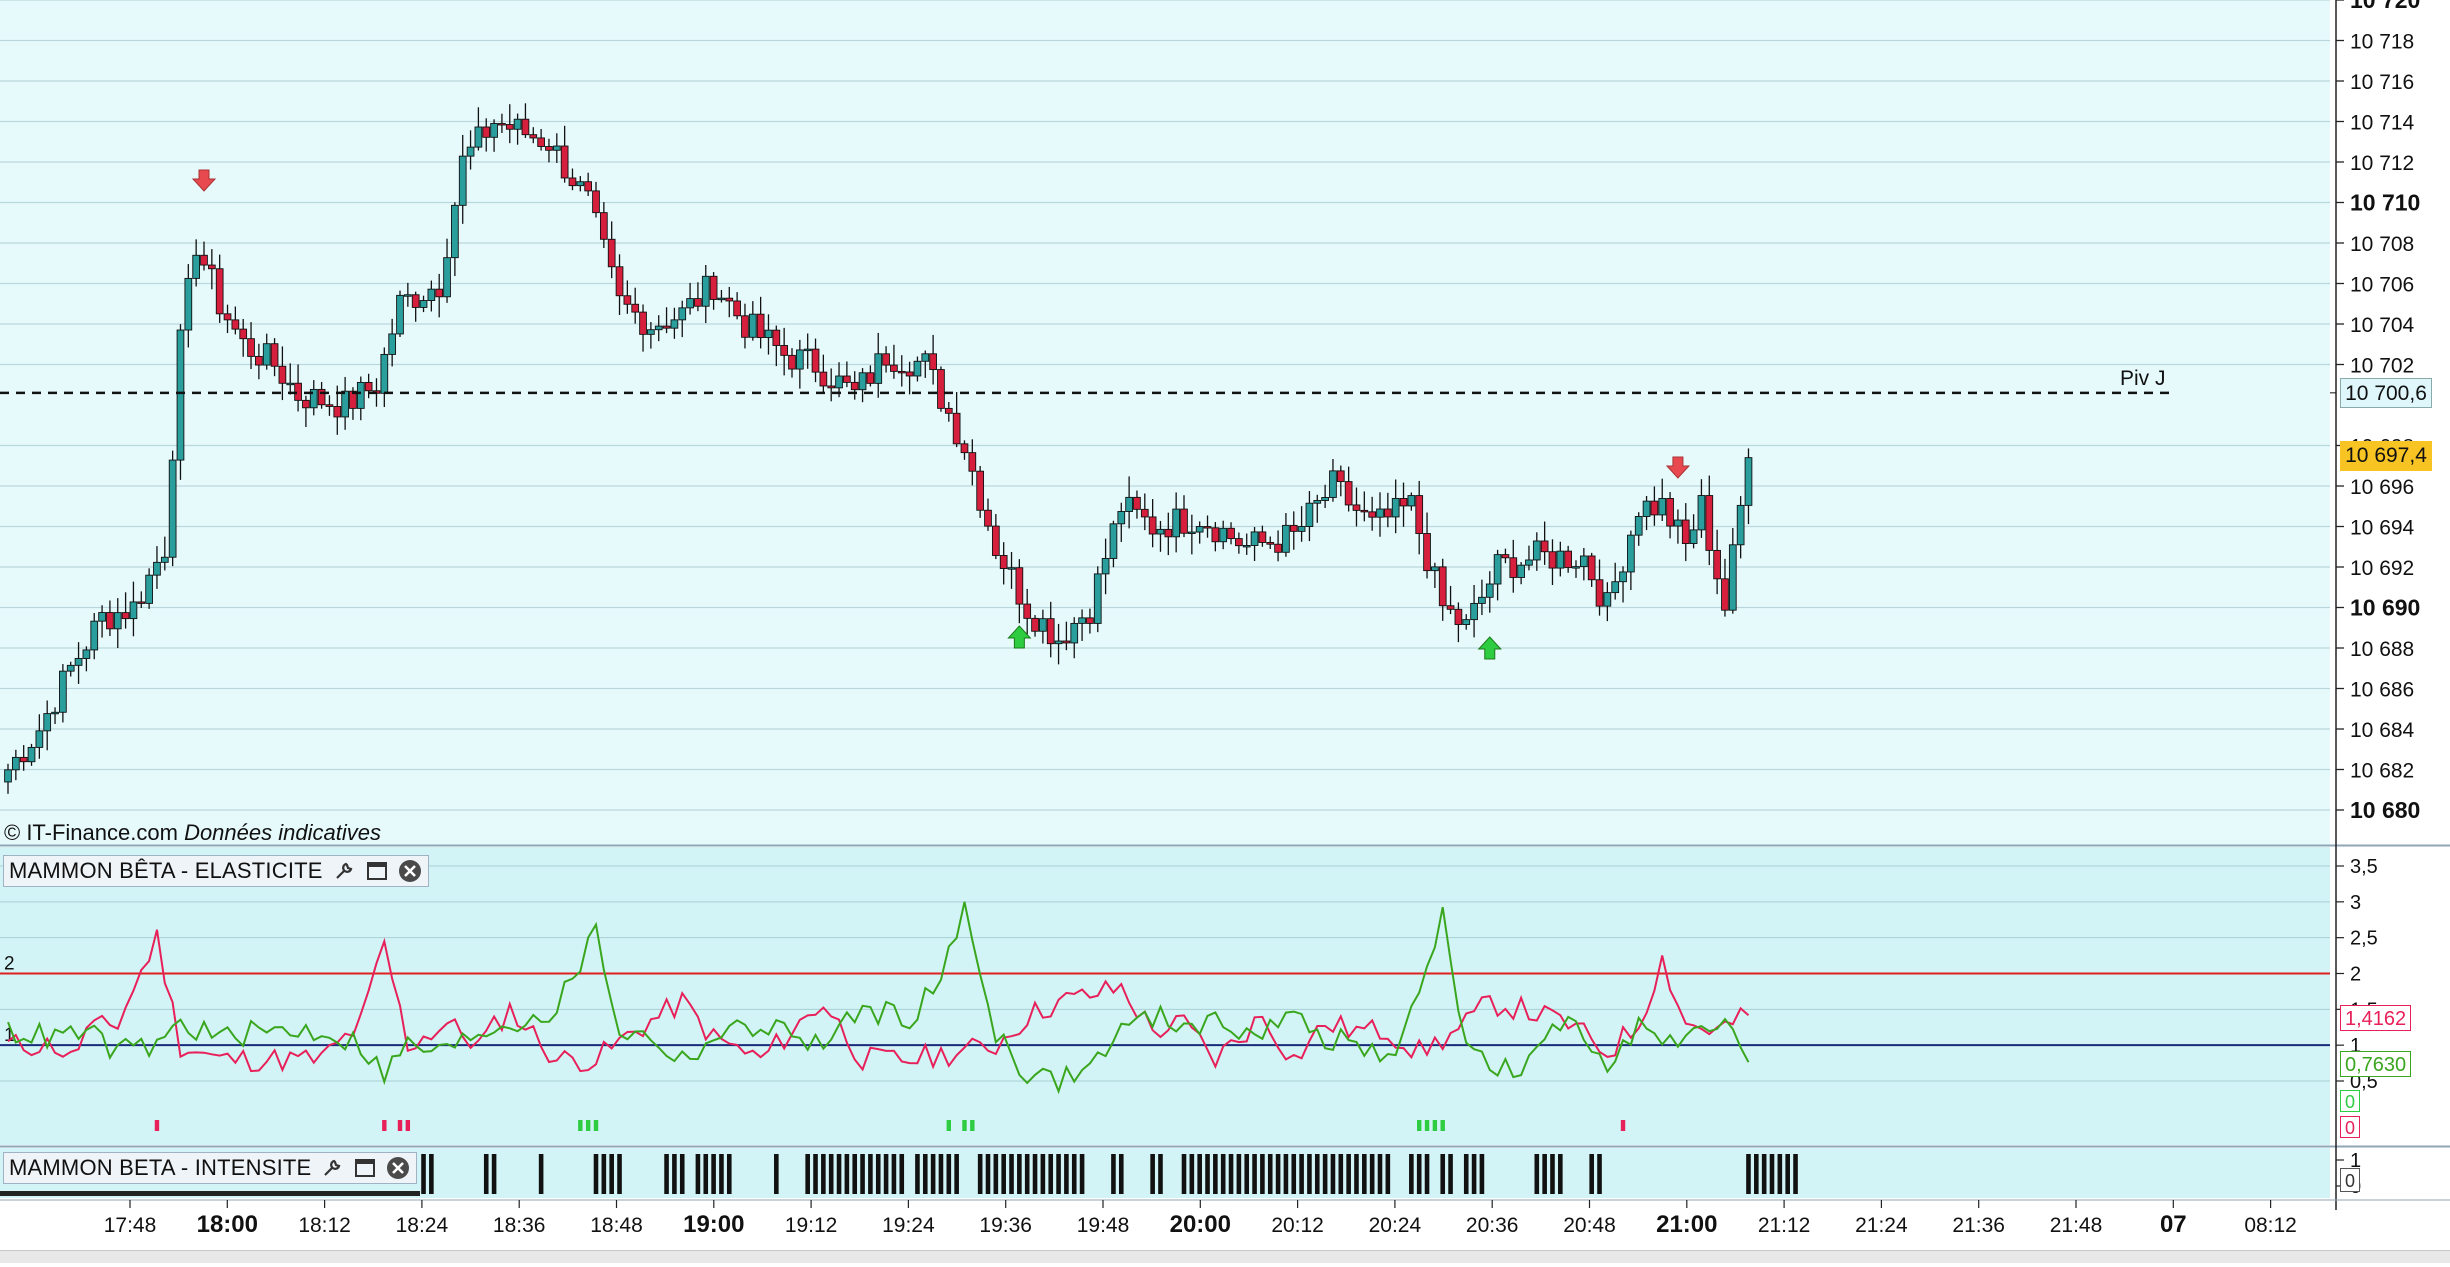  Describe the element at coordinates (2385, 810) in the screenshot. I see `price-tick-label: 10 680` at that location.